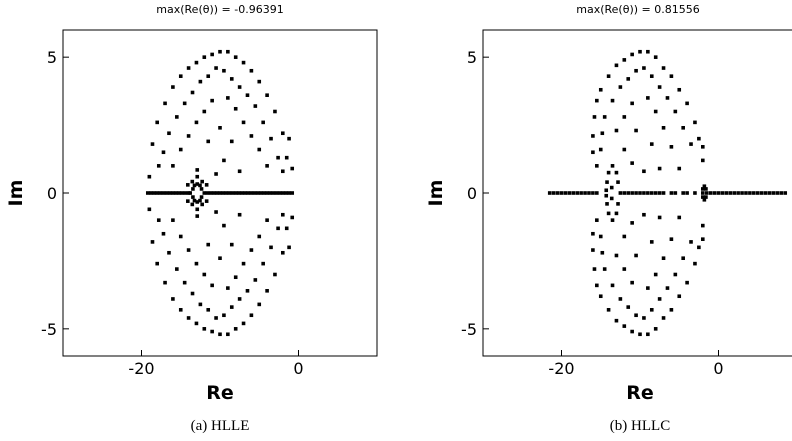 The height and width of the screenshot is (441, 792). I want to click on panel-a-points, so click(220, 193).